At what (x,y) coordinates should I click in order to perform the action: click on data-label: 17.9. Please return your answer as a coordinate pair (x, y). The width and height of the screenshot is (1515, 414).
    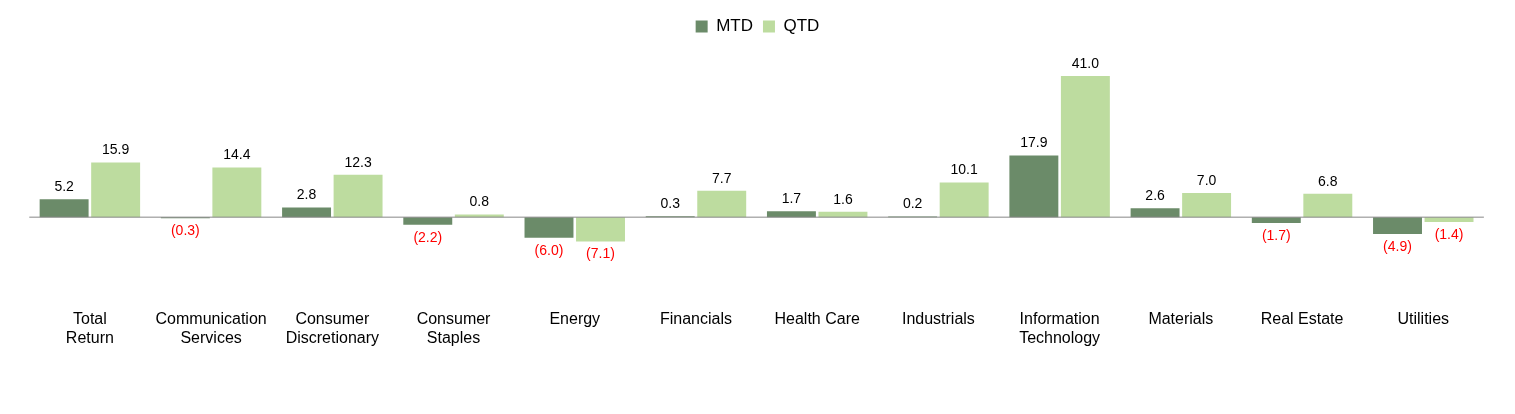
    Looking at the image, I should click on (1034, 142).